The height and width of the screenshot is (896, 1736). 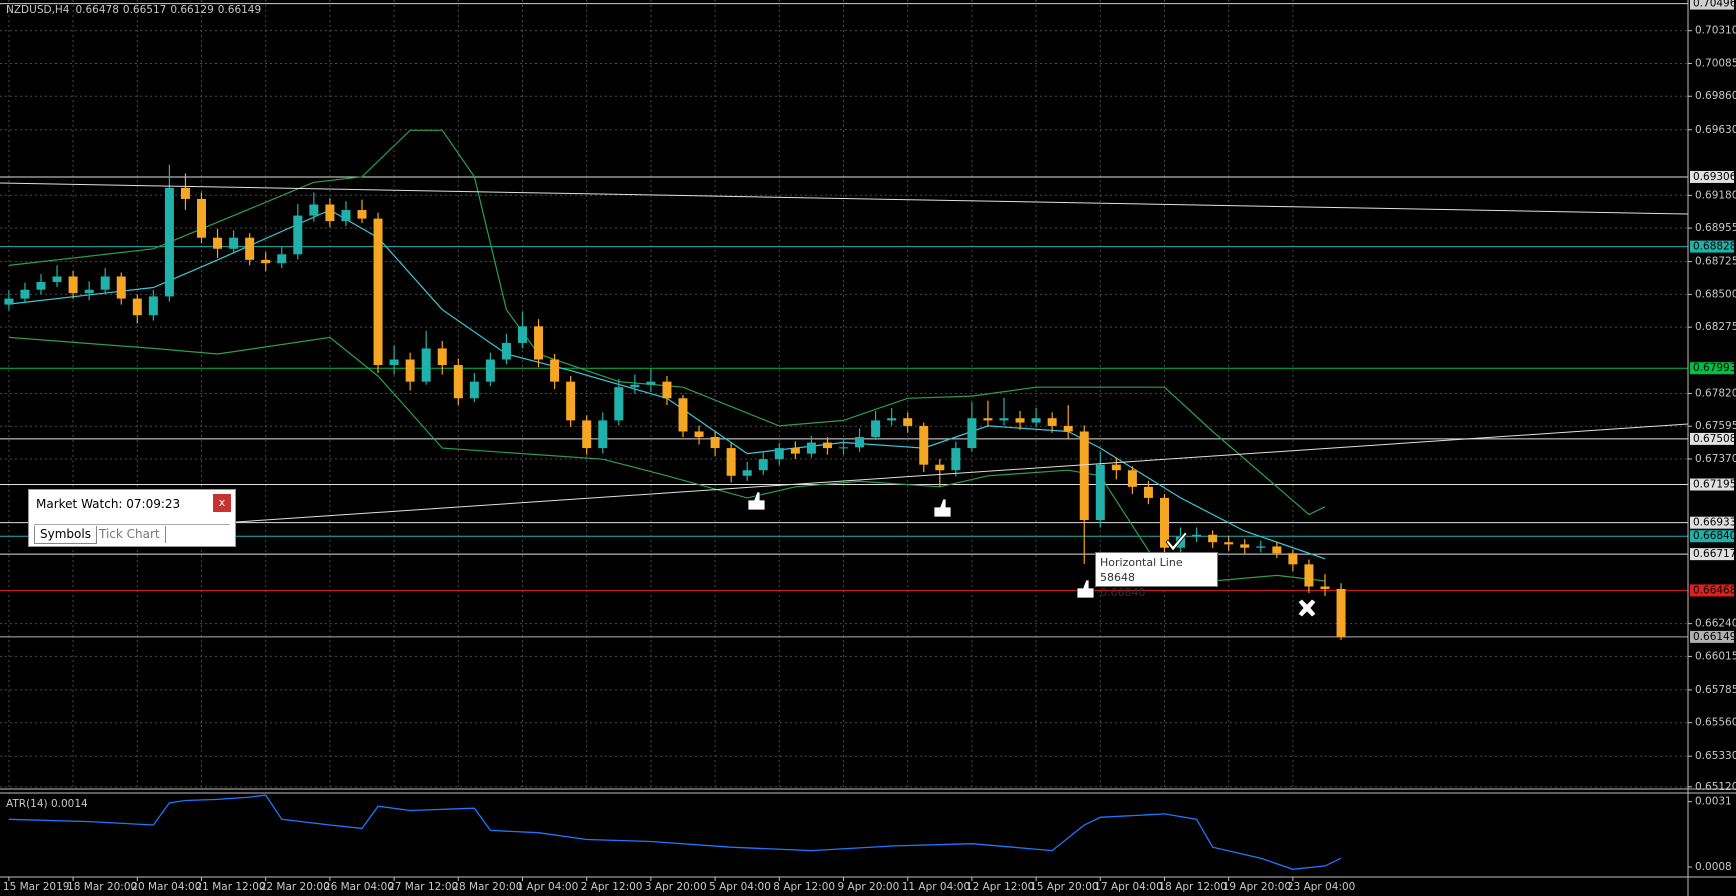 I want to click on last-high: 0.66517, so click(x=144, y=10).